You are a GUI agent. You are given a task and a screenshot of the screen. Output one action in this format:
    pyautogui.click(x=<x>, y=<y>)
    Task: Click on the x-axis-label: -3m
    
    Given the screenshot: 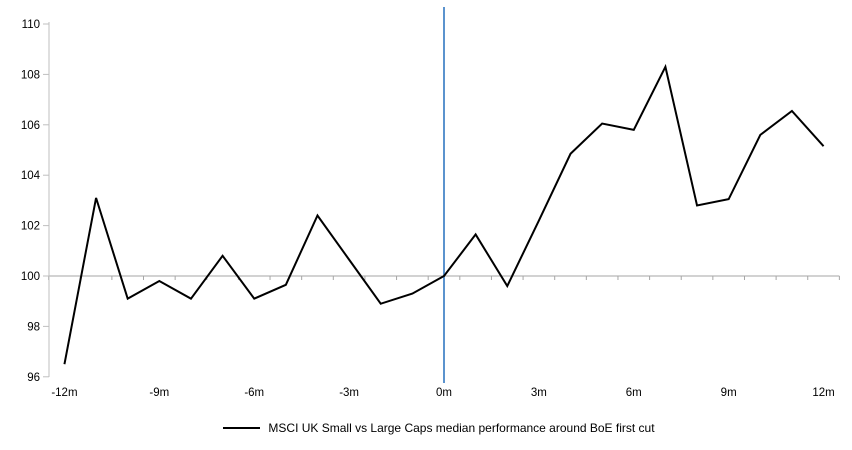 What is the action you would take?
    pyautogui.click(x=349, y=393)
    